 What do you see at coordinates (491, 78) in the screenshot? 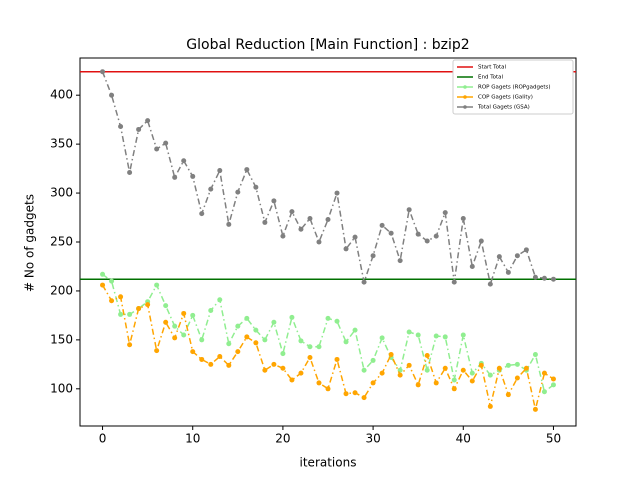
I see `legend-label: End Total` at bounding box center [491, 78].